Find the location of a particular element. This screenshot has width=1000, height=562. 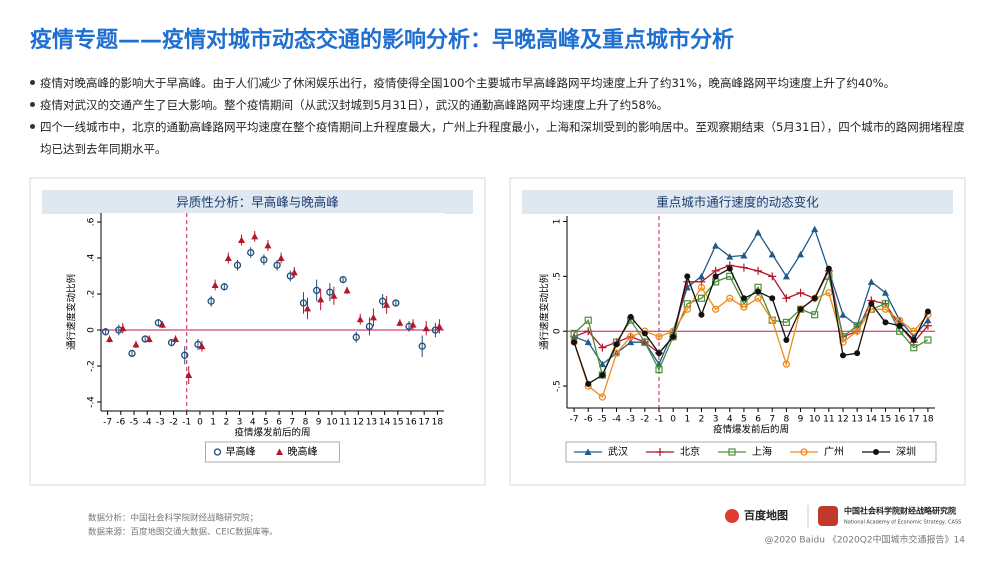

plot-area is located at coordinates (272, 312).